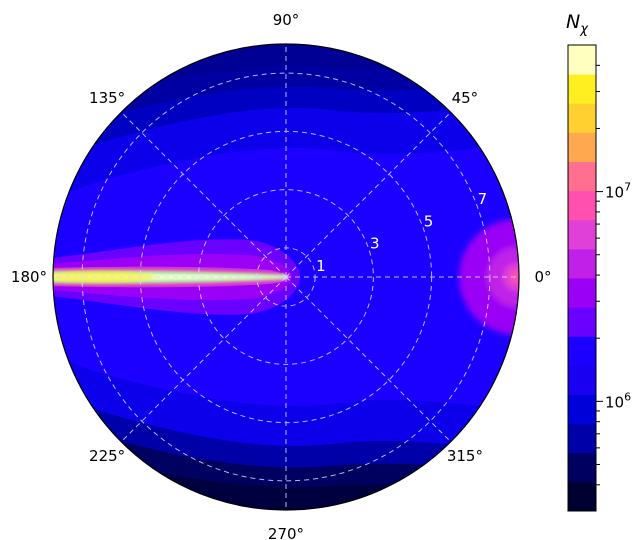 The height and width of the screenshot is (540, 634). What do you see at coordinates (29, 277) in the screenshot?
I see `theta-label-180: 180°` at bounding box center [29, 277].